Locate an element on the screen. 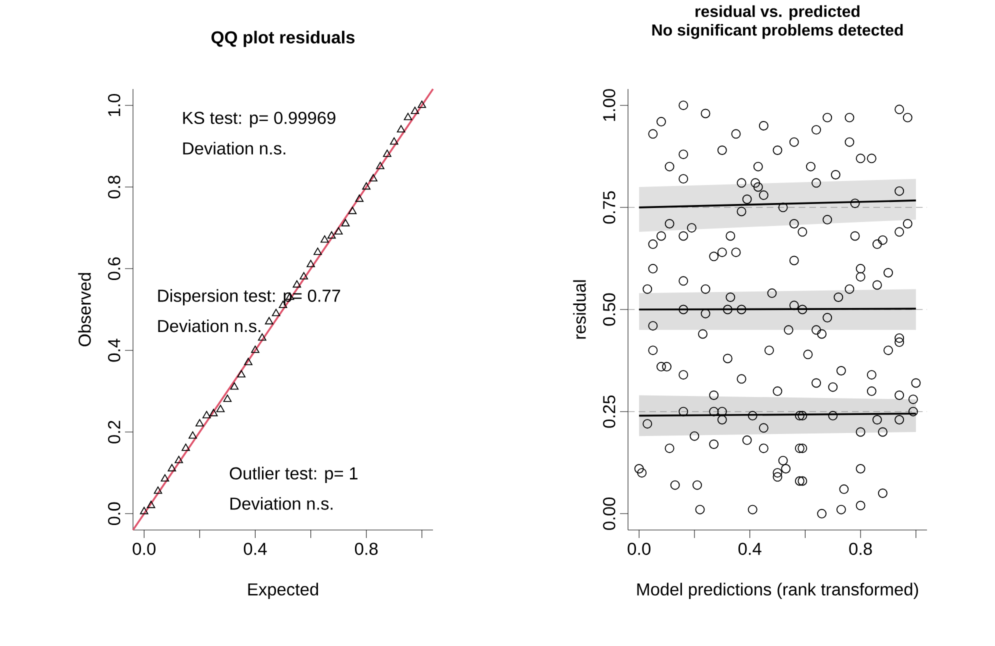 Image resolution: width=995 pixels, height=646 pixels. x-axis-title: Expected is located at coordinates (283, 590).